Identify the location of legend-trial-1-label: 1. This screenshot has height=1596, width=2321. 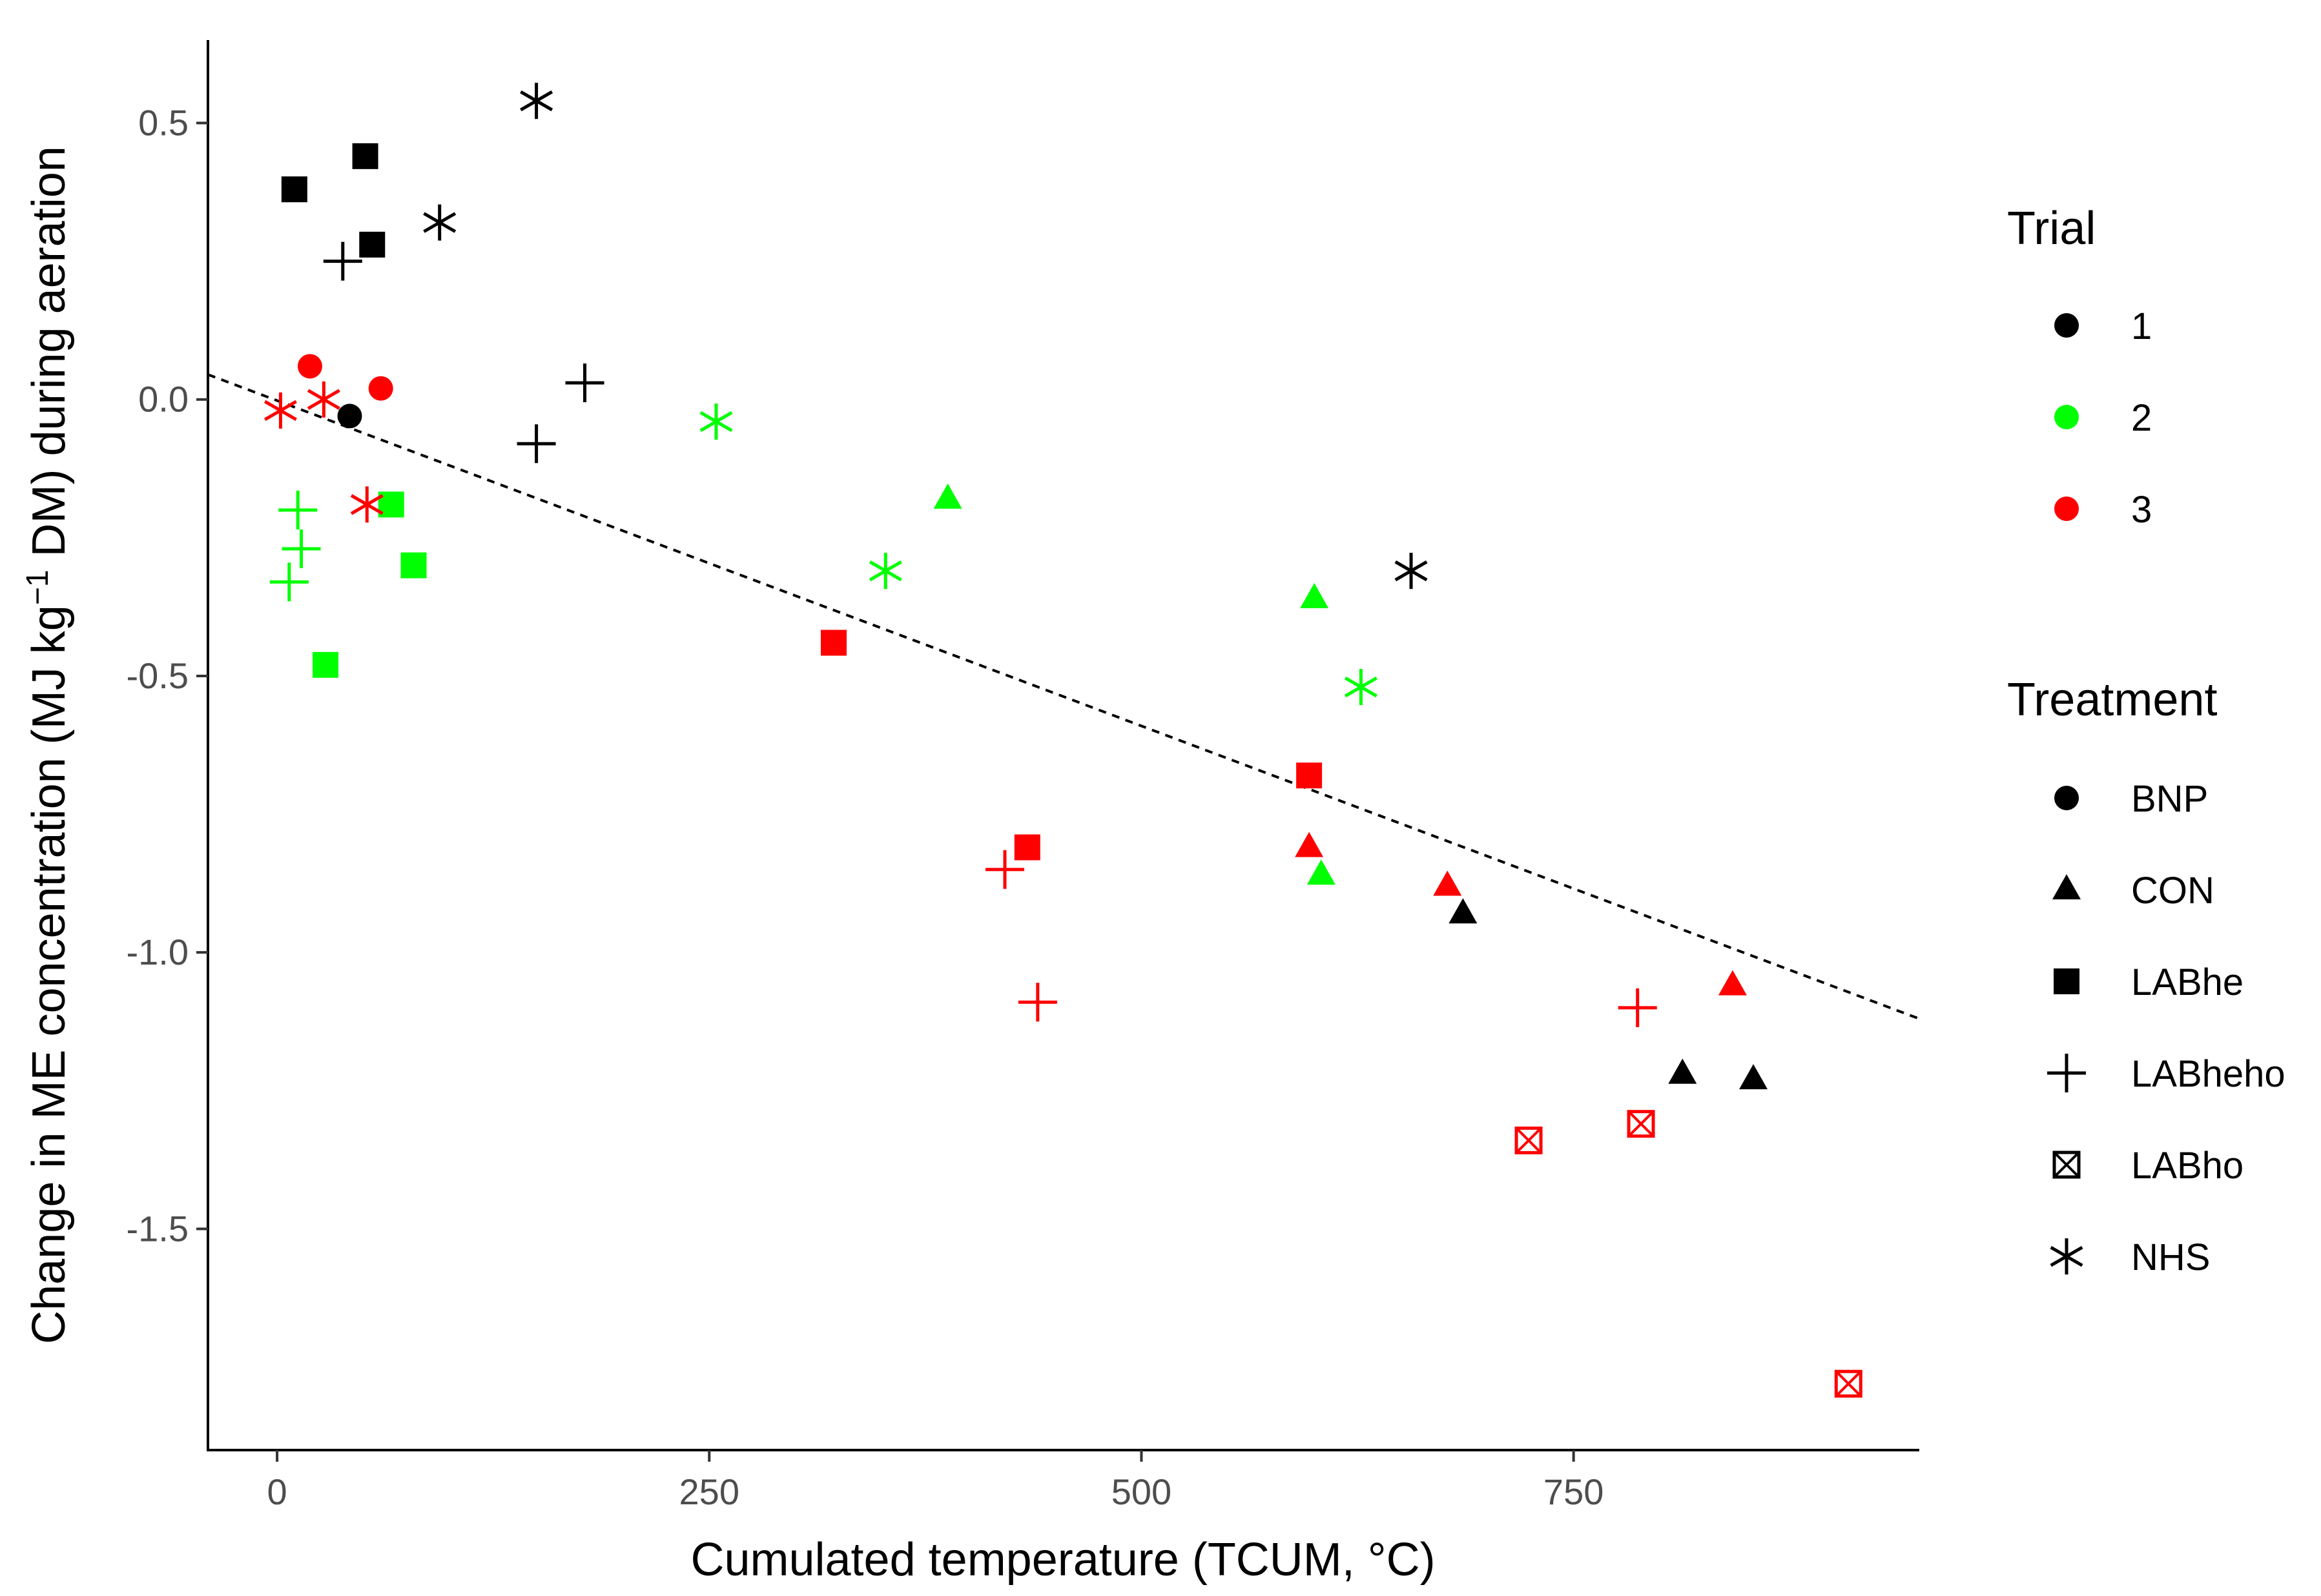
(2141, 326).